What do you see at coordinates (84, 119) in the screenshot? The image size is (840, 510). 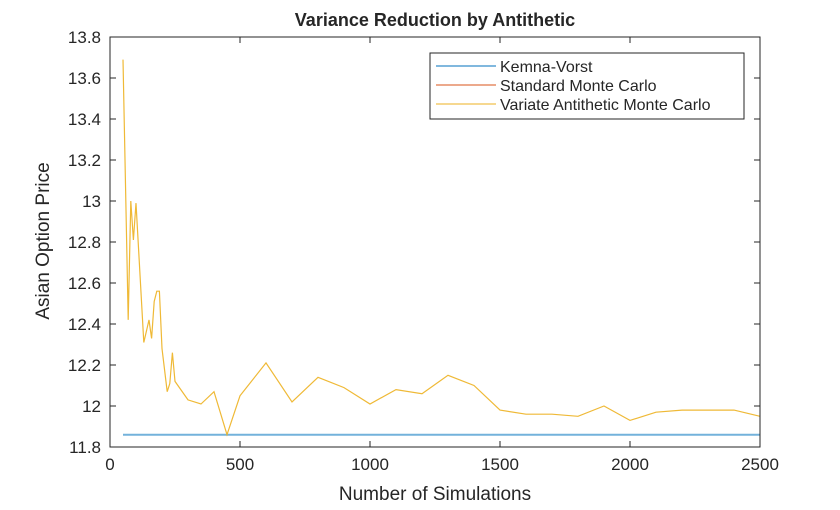 I see `y-tick-label: 13.4` at bounding box center [84, 119].